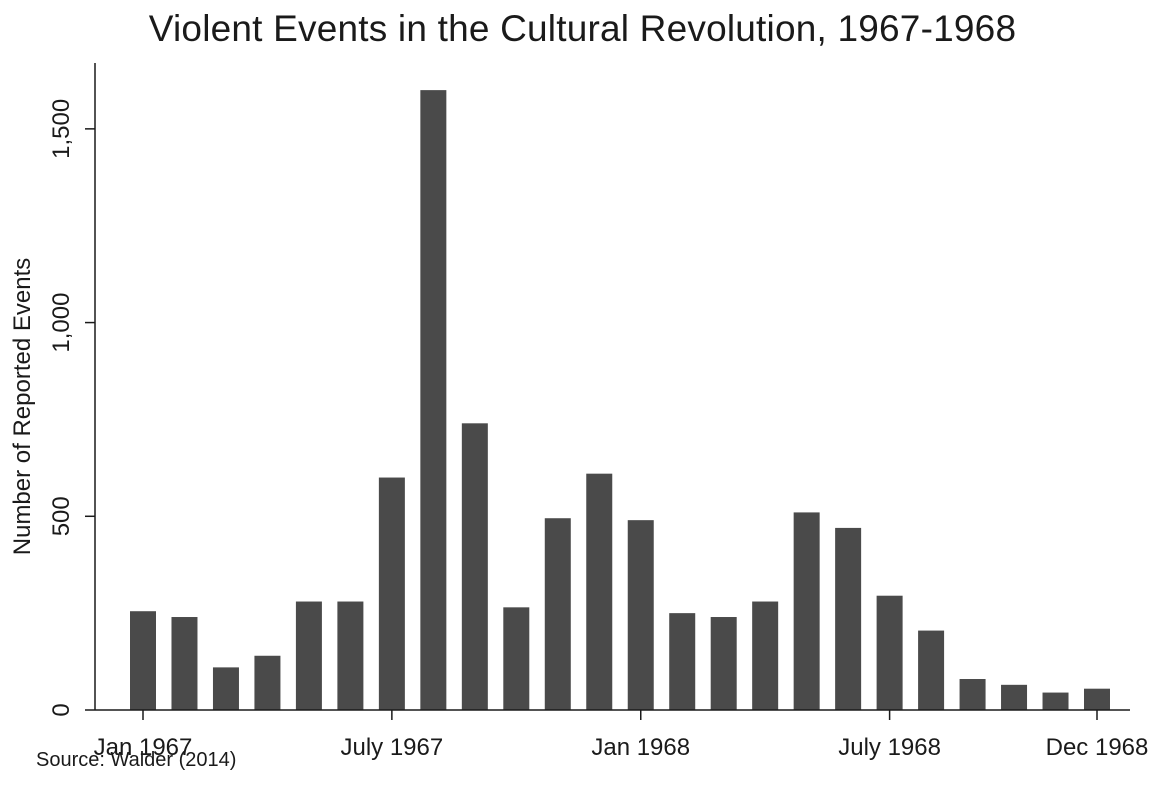 Image resolution: width=1165 pixels, height=797 pixels. Describe the element at coordinates (433, 400) in the screenshot. I see `bar-aug-1967` at that location.